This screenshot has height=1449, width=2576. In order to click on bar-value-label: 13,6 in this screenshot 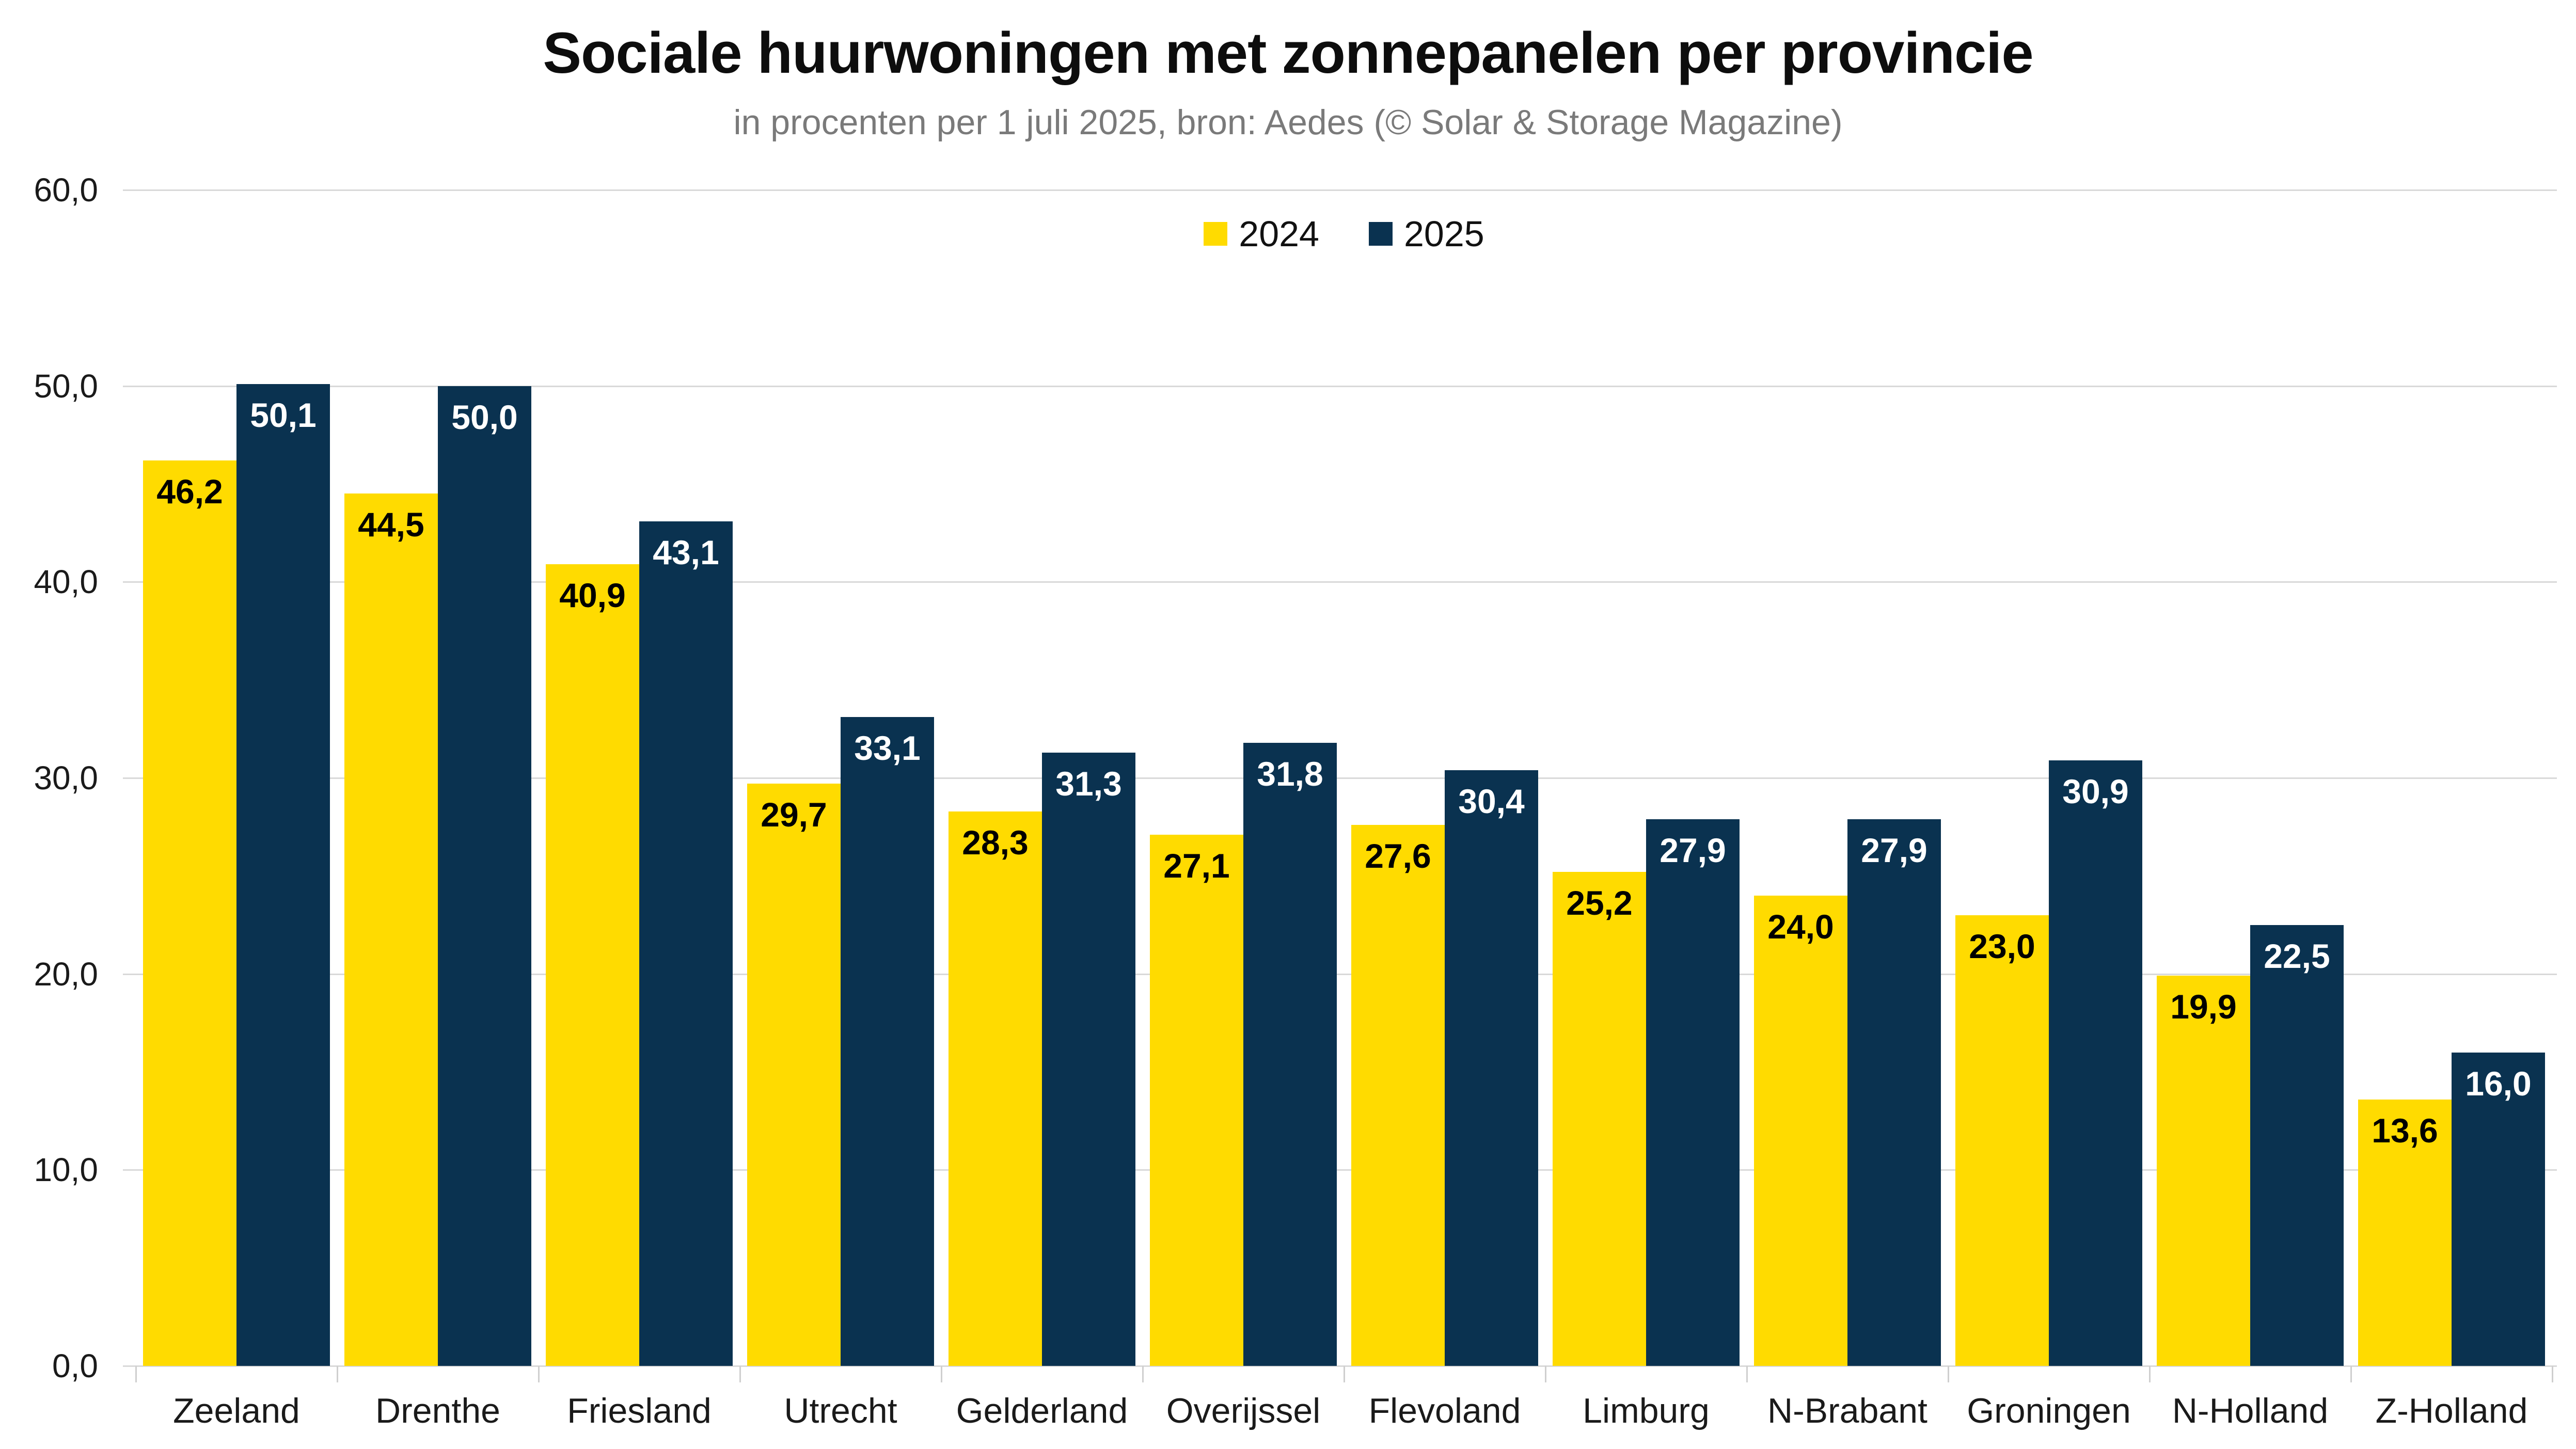, I will do `click(2405, 1131)`.